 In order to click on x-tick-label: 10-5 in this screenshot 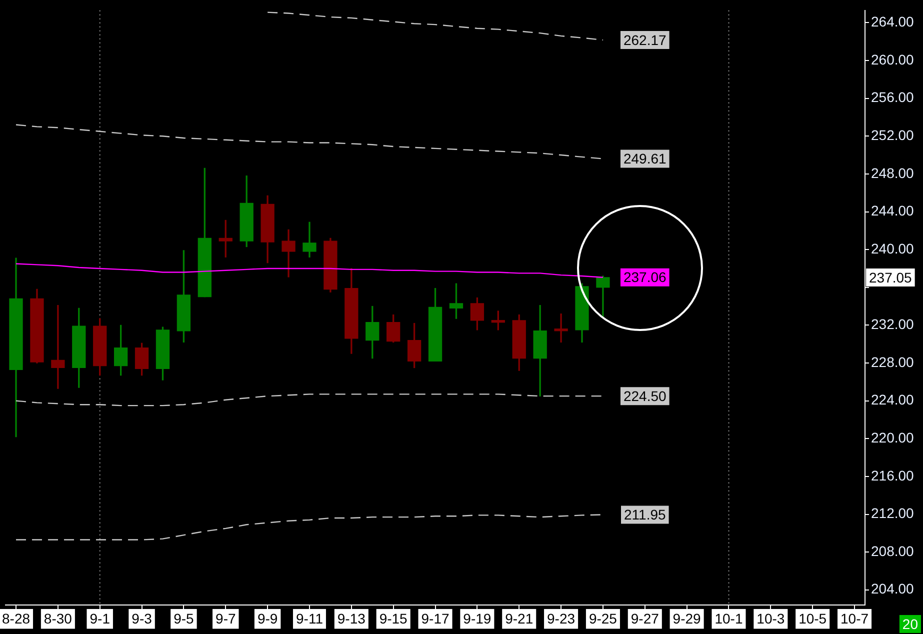, I will do `click(812, 618)`.